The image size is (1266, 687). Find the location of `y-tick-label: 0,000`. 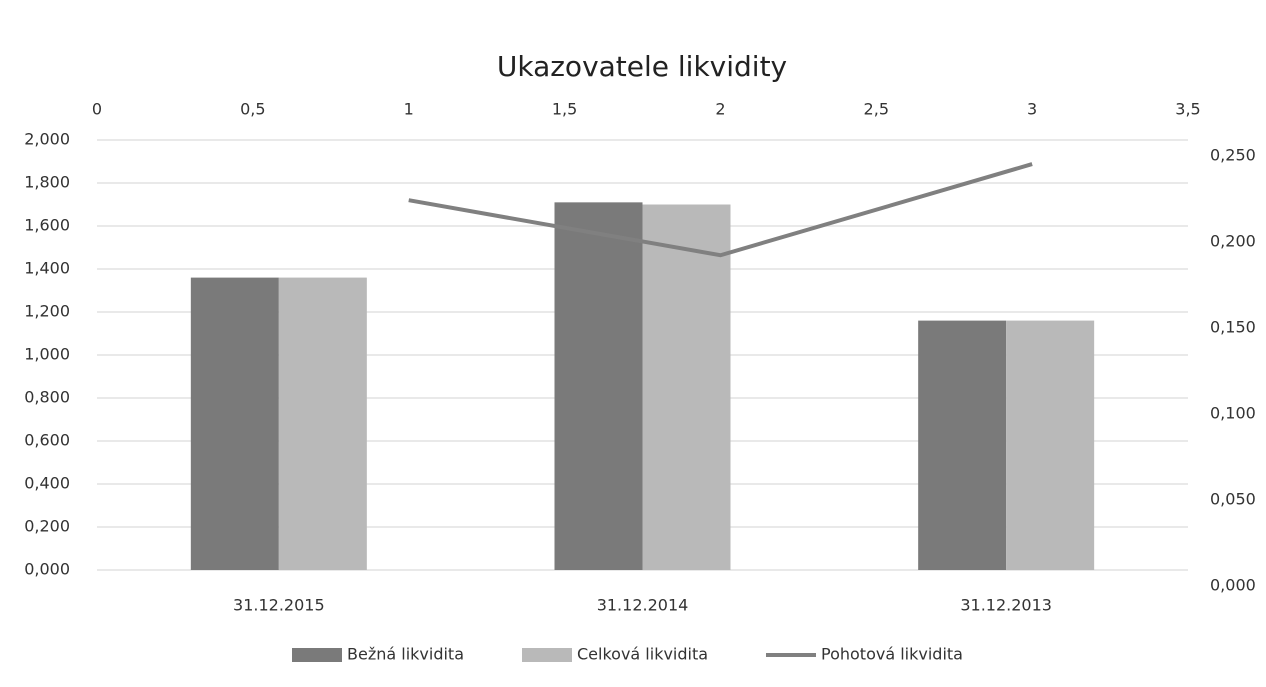

y-tick-label: 0,000 is located at coordinates (47, 569).